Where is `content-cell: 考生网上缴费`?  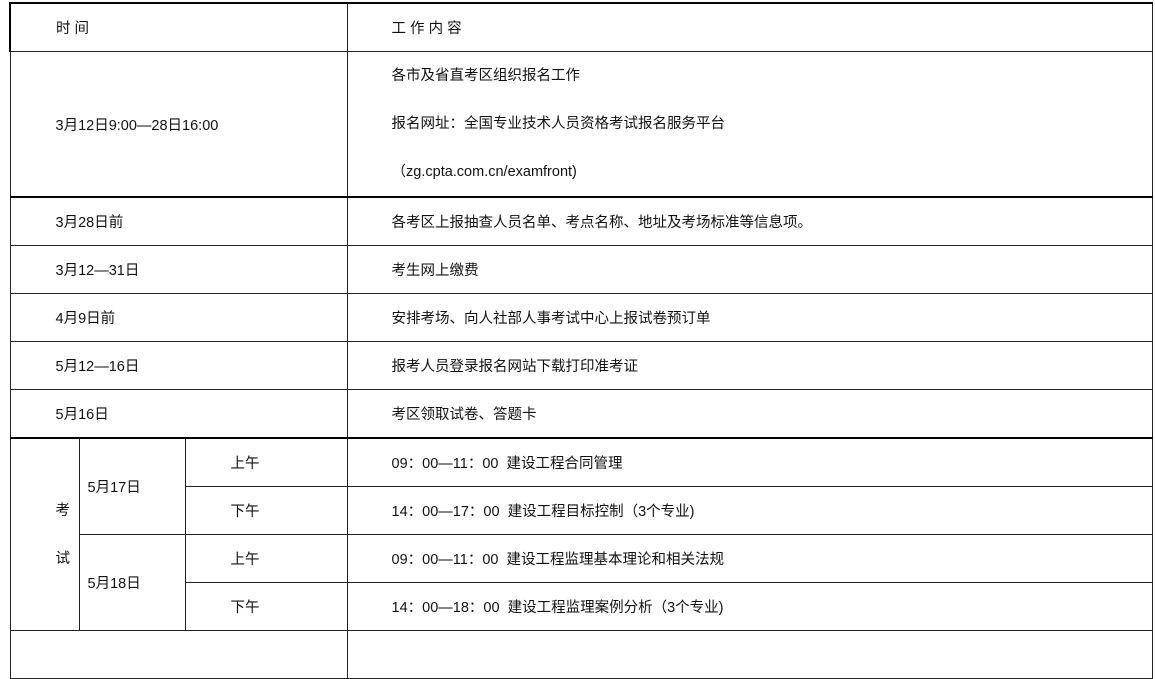 content-cell: 考生网上缴费 is located at coordinates (749, 269).